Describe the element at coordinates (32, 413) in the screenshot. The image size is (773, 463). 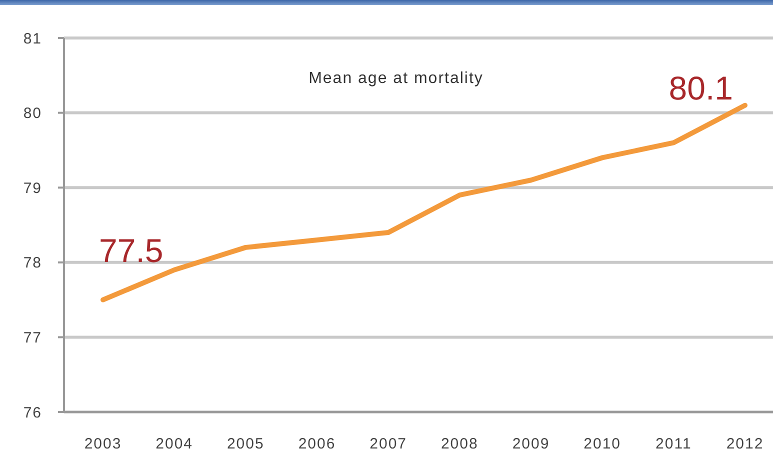
I see `y-tick-label: 76` at that location.